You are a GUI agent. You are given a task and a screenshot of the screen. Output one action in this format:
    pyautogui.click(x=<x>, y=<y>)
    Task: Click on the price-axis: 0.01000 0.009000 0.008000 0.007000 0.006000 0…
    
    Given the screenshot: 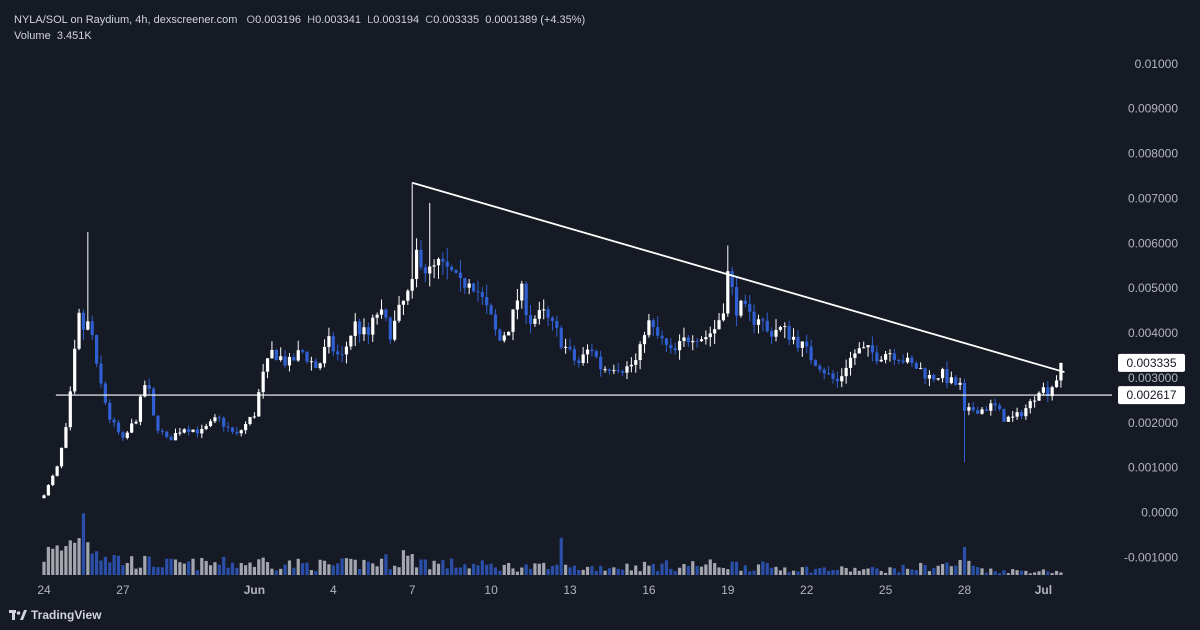 What is the action you would take?
    pyautogui.click(x=1151, y=311)
    